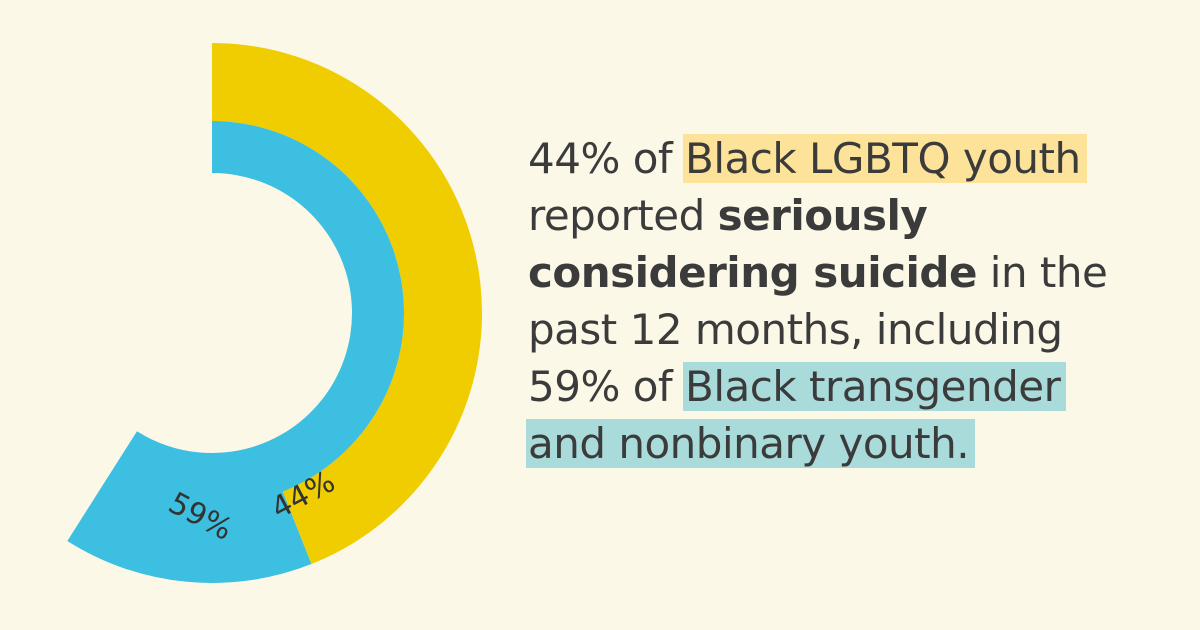 The height and width of the screenshot is (630, 1200). What do you see at coordinates (795, 329) in the screenshot?
I see `past-12-months-text: past 12 months, including` at bounding box center [795, 329].